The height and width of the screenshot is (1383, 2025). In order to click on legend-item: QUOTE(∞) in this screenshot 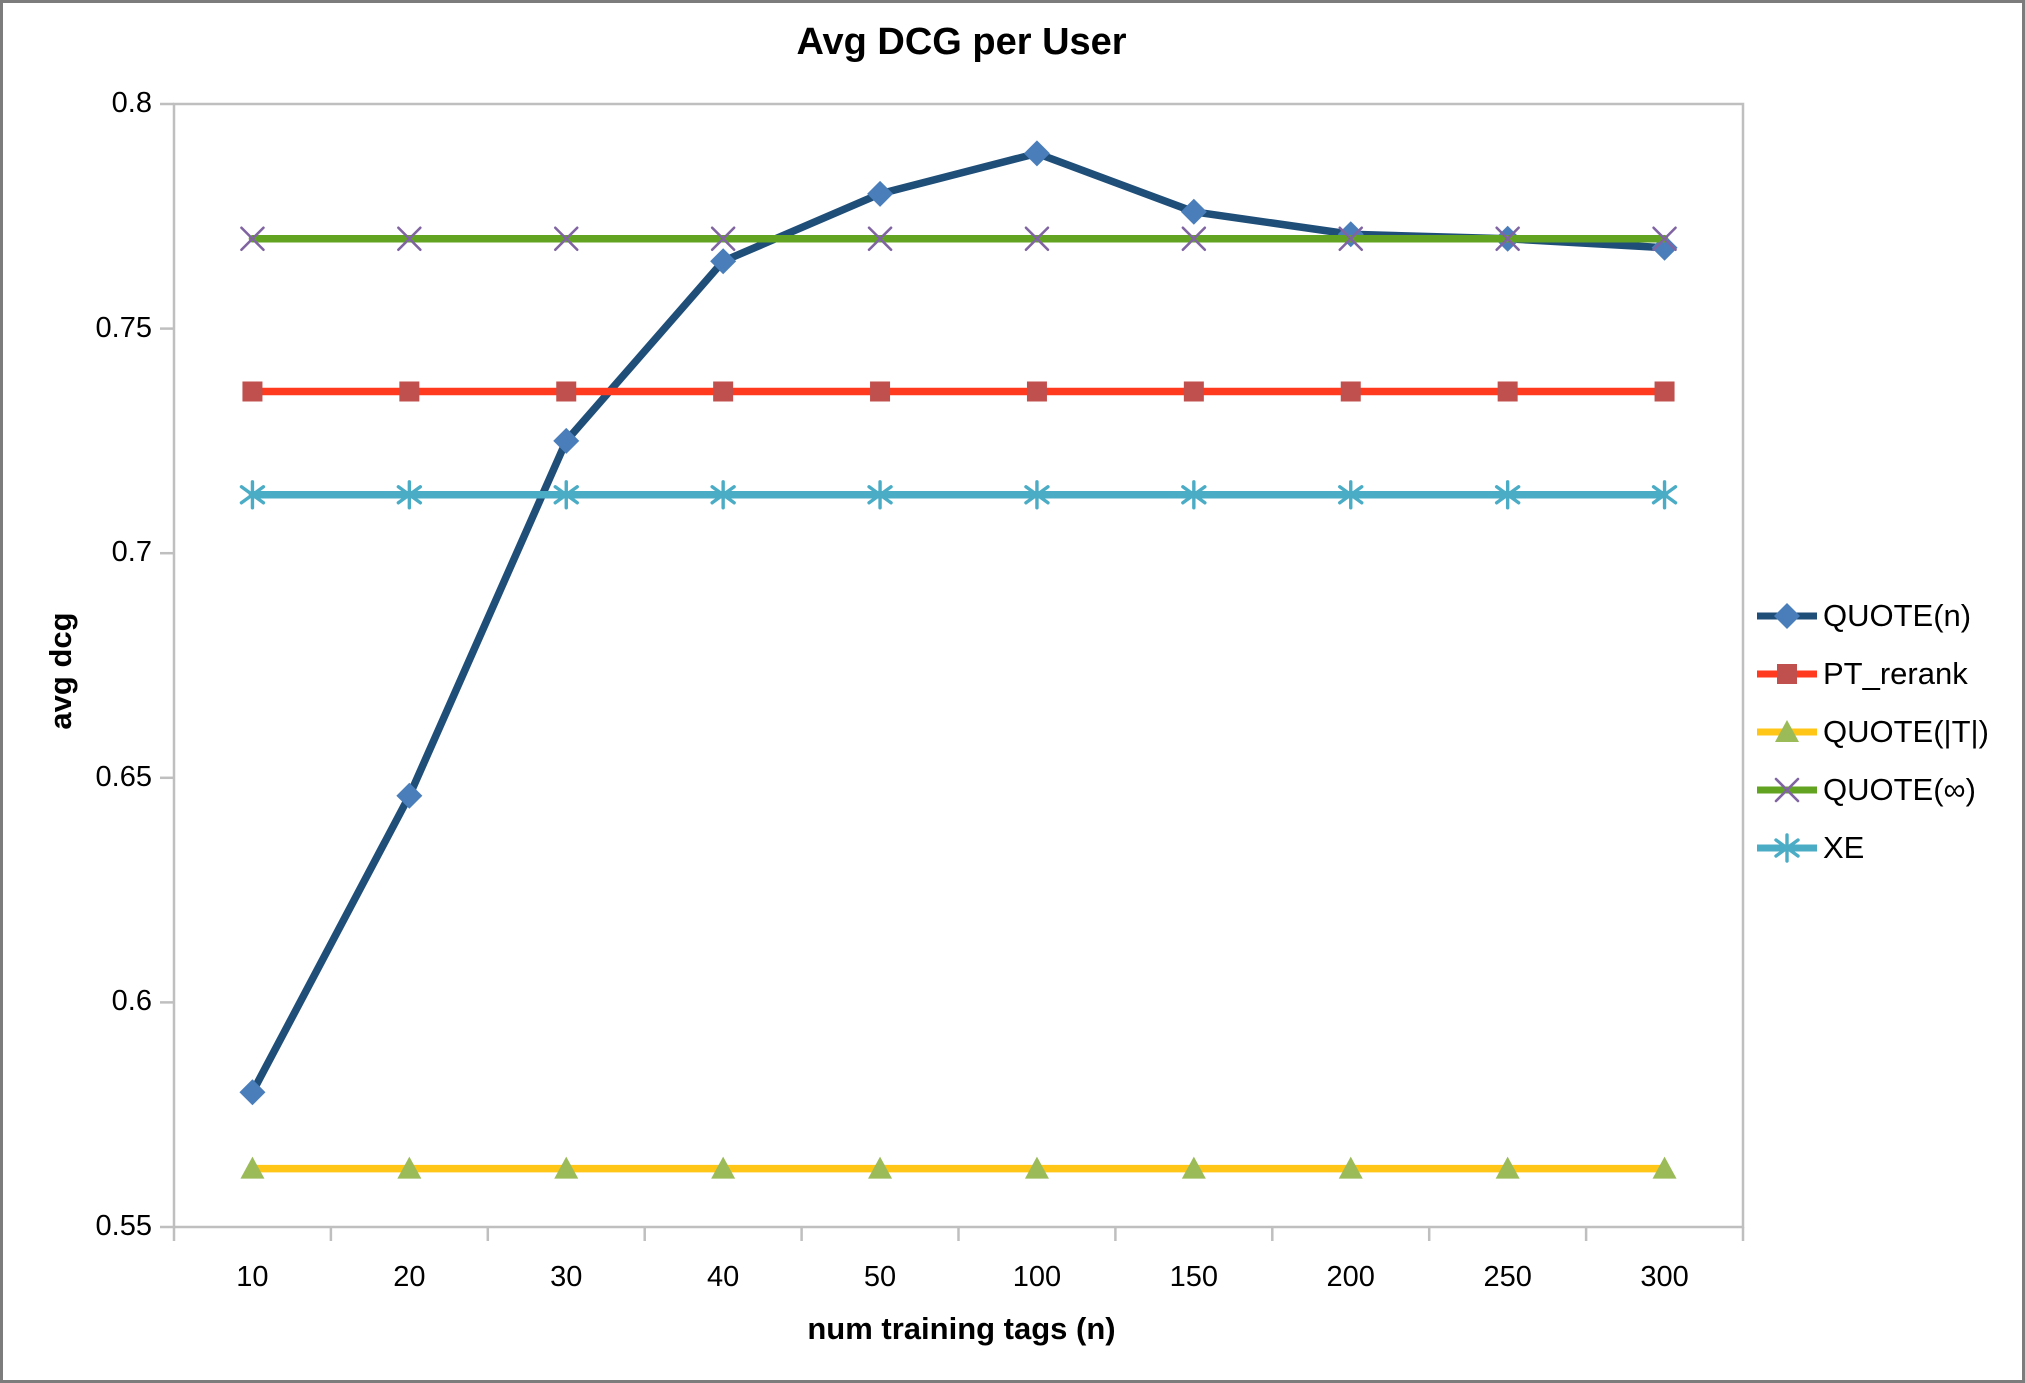, I will do `click(1865, 790)`.